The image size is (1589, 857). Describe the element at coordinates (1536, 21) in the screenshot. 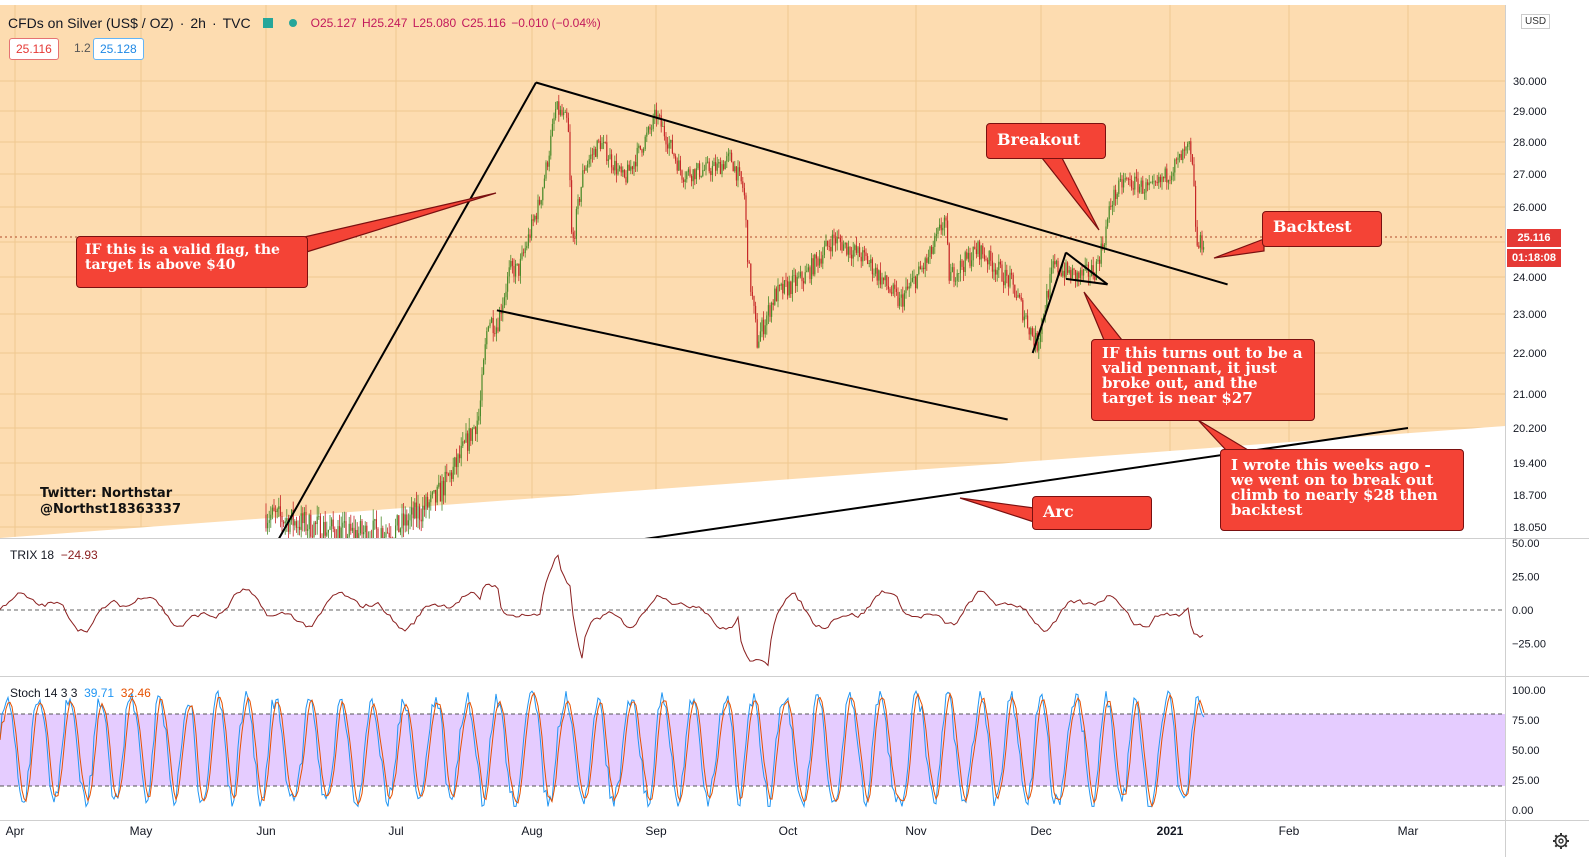

I see `currency-label: USD` at that location.